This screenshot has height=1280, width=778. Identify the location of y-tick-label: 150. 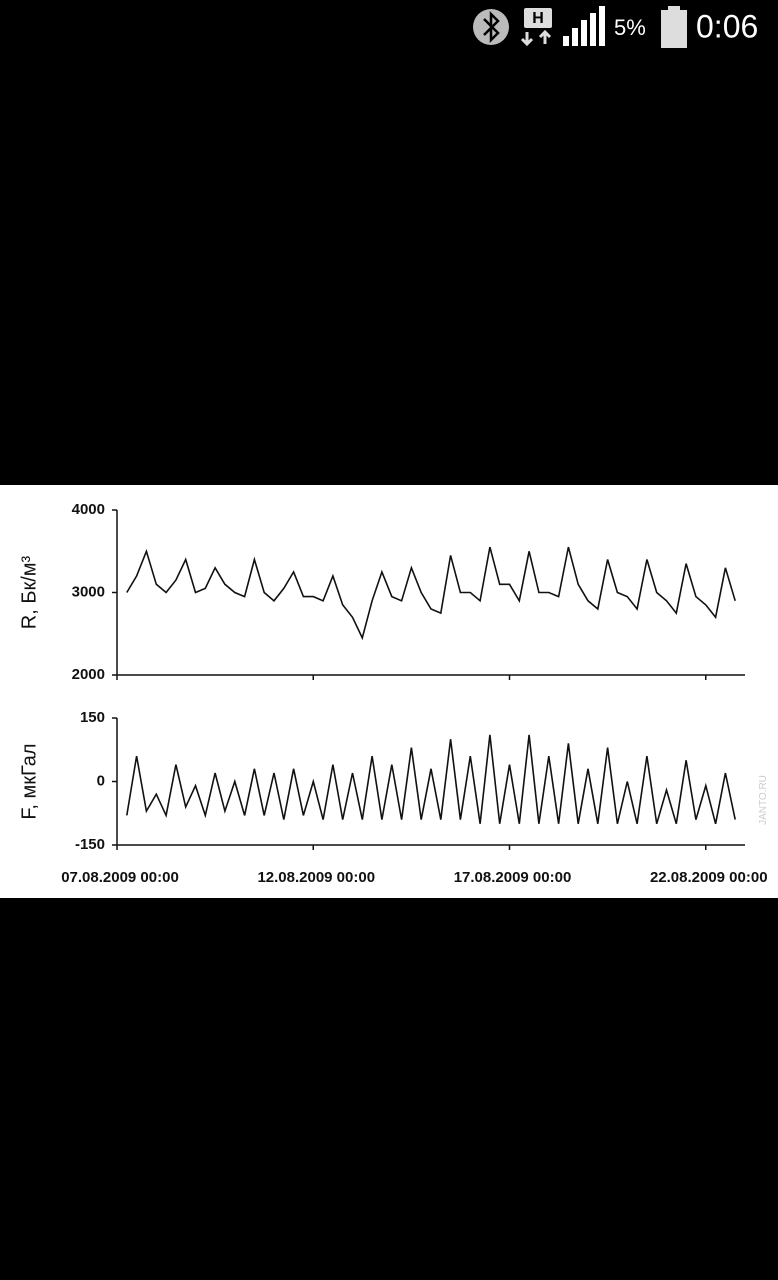
(92, 717).